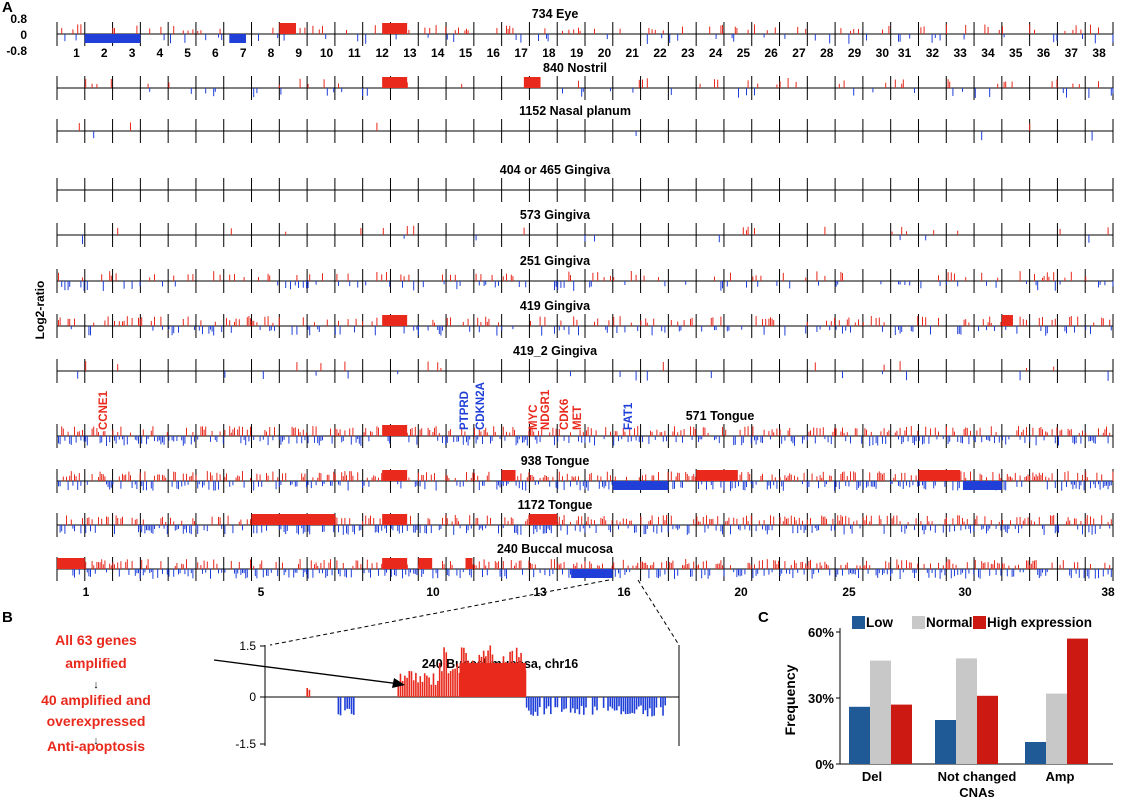 The image size is (1121, 800). I want to click on chromosome-label: 27, so click(799, 53).